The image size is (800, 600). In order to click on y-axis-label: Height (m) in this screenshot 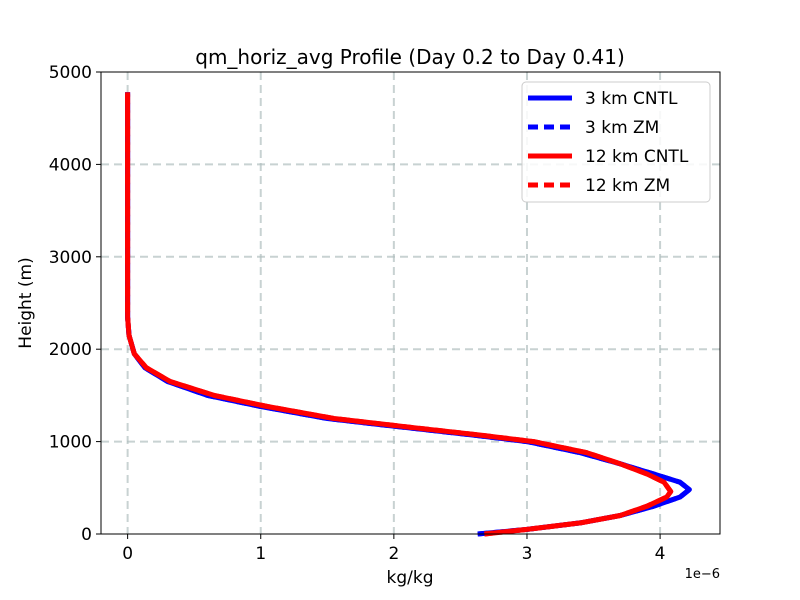, I will do `click(26, 302)`.